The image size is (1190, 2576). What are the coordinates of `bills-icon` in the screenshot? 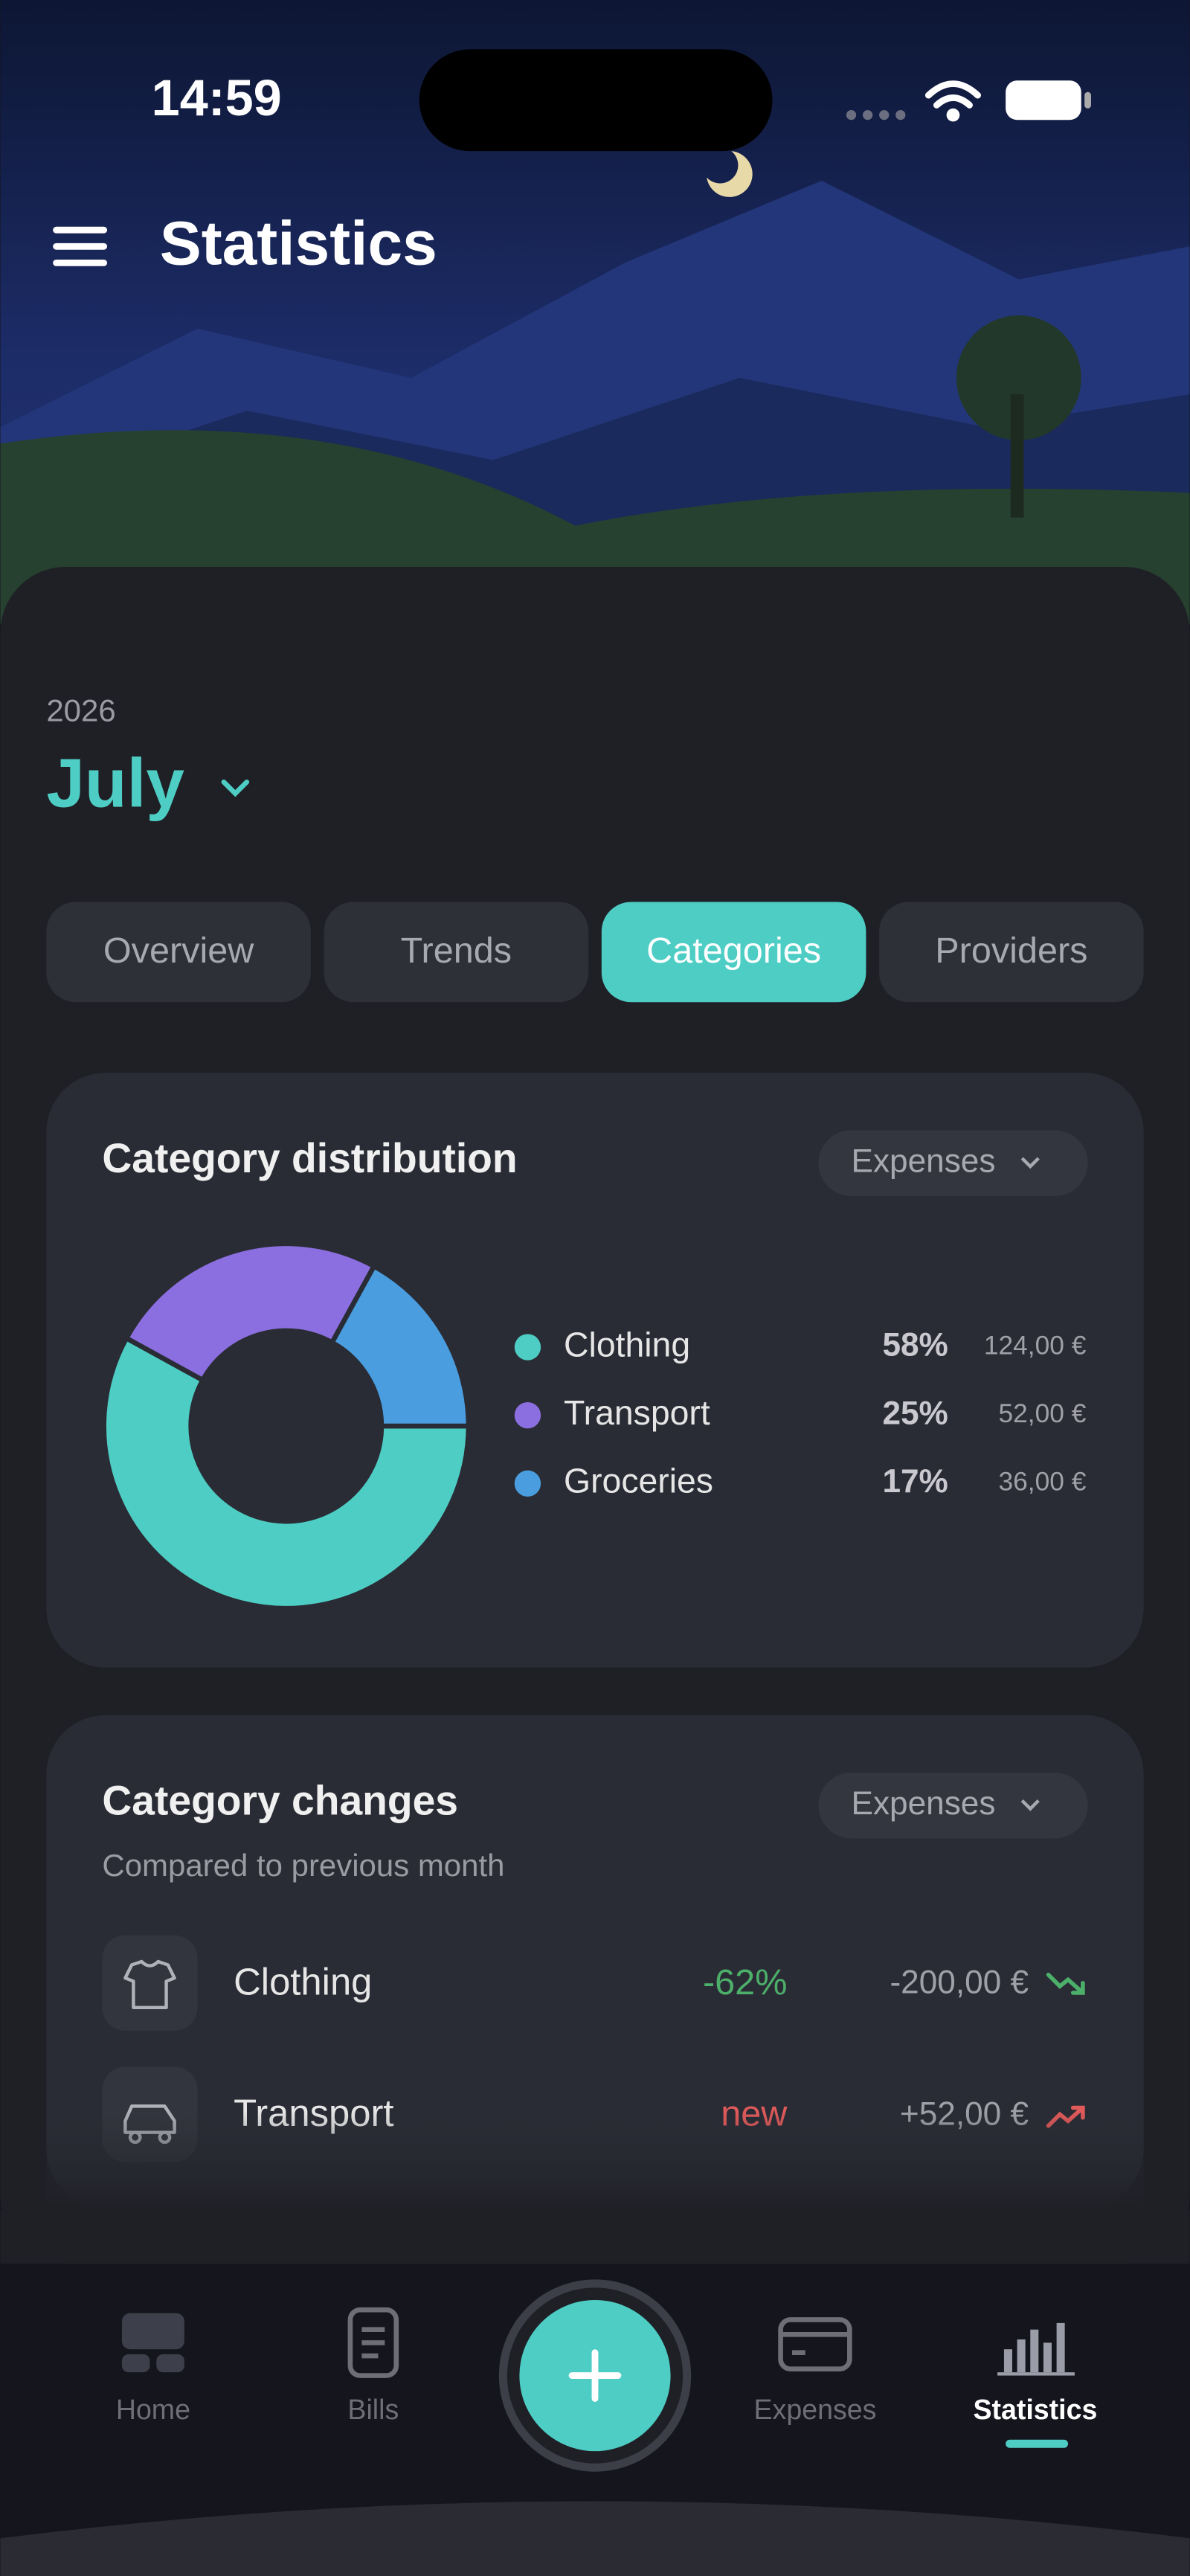 It's located at (373, 2342).